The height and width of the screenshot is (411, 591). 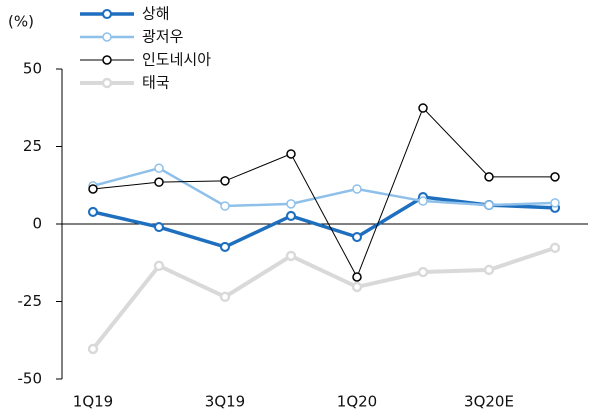 I want to click on x-tick-label: 1Q20, so click(x=357, y=402).